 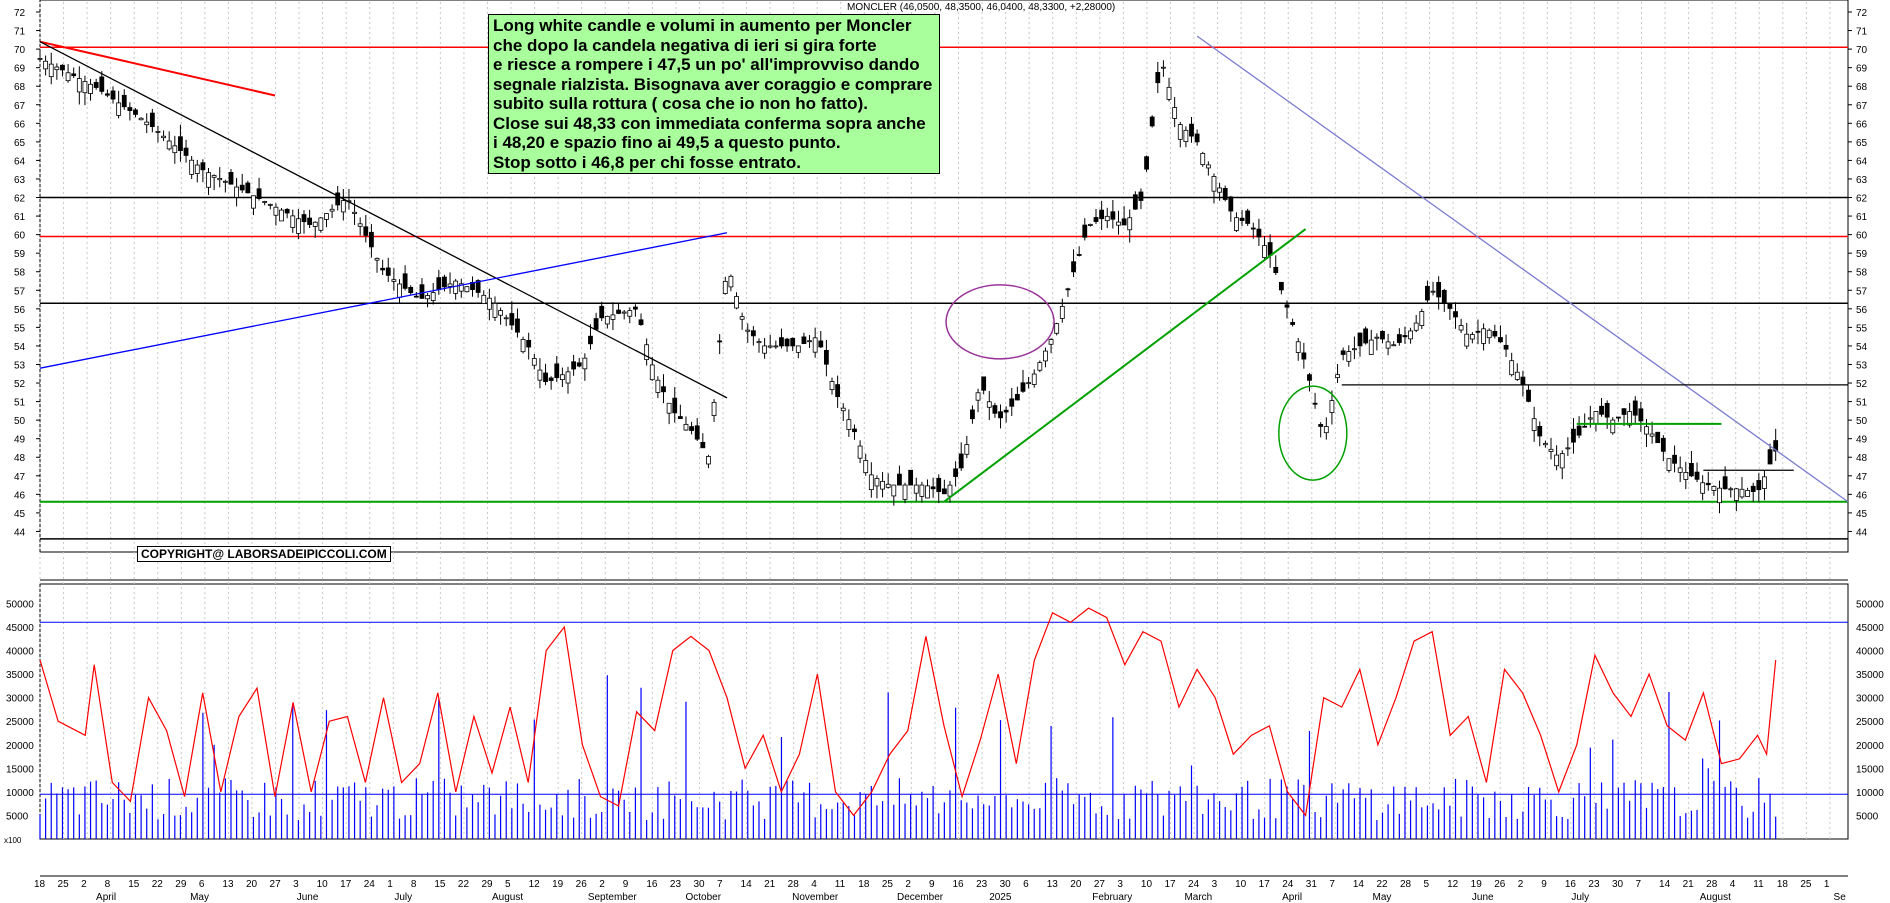 What do you see at coordinates (487, 884) in the screenshot?
I see `x-tick-label: 29` at bounding box center [487, 884].